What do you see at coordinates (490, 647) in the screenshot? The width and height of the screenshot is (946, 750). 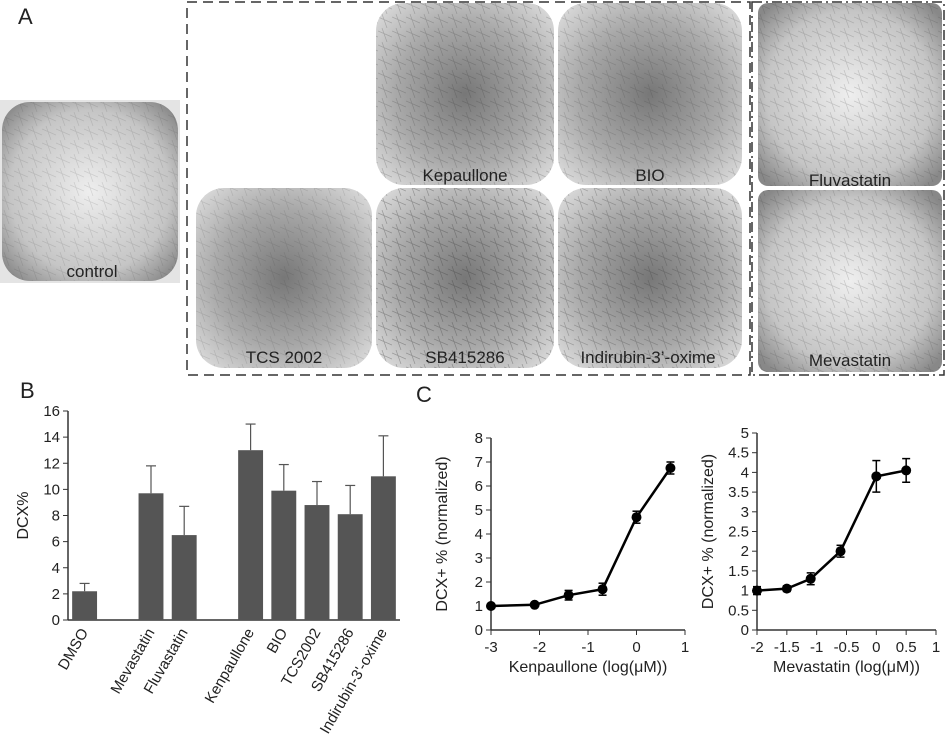 I see `x-tick-label: -3` at bounding box center [490, 647].